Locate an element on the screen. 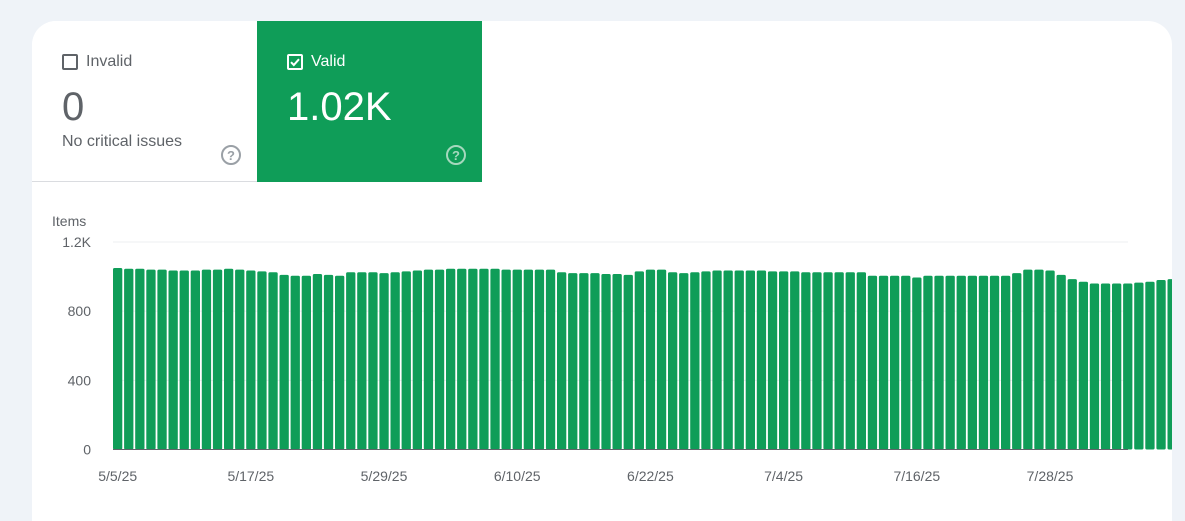 This screenshot has width=1185, height=521. invalid-tile: Invalid 0 No critical issues ? is located at coordinates (144, 101).